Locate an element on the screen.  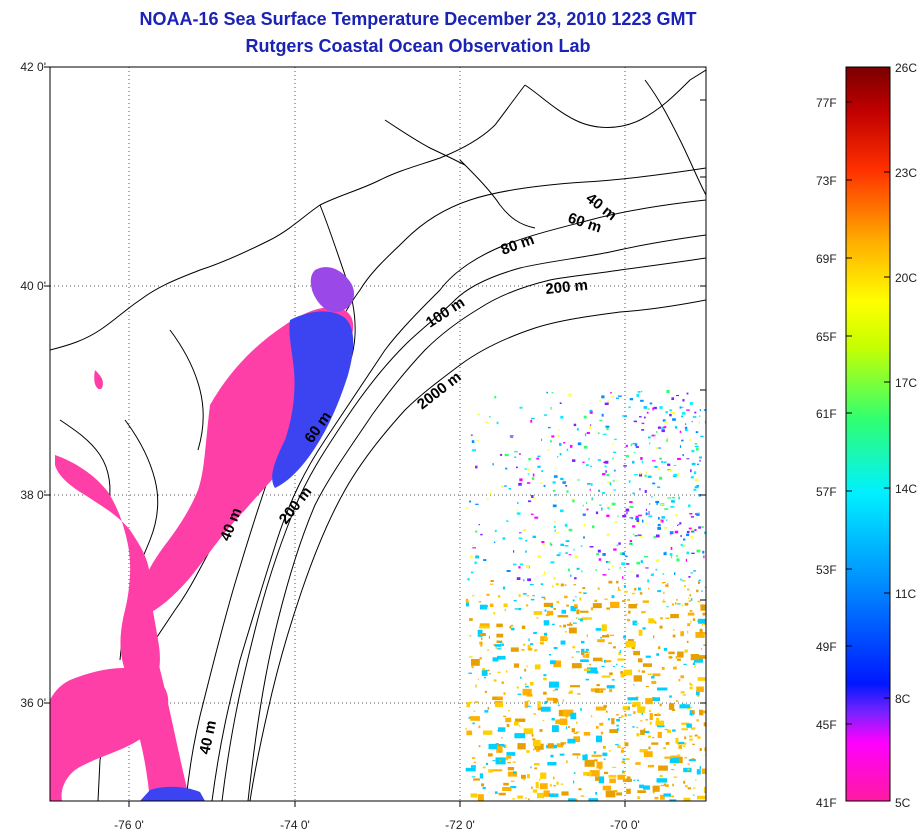
colorbar is located at coordinates (868, 434).